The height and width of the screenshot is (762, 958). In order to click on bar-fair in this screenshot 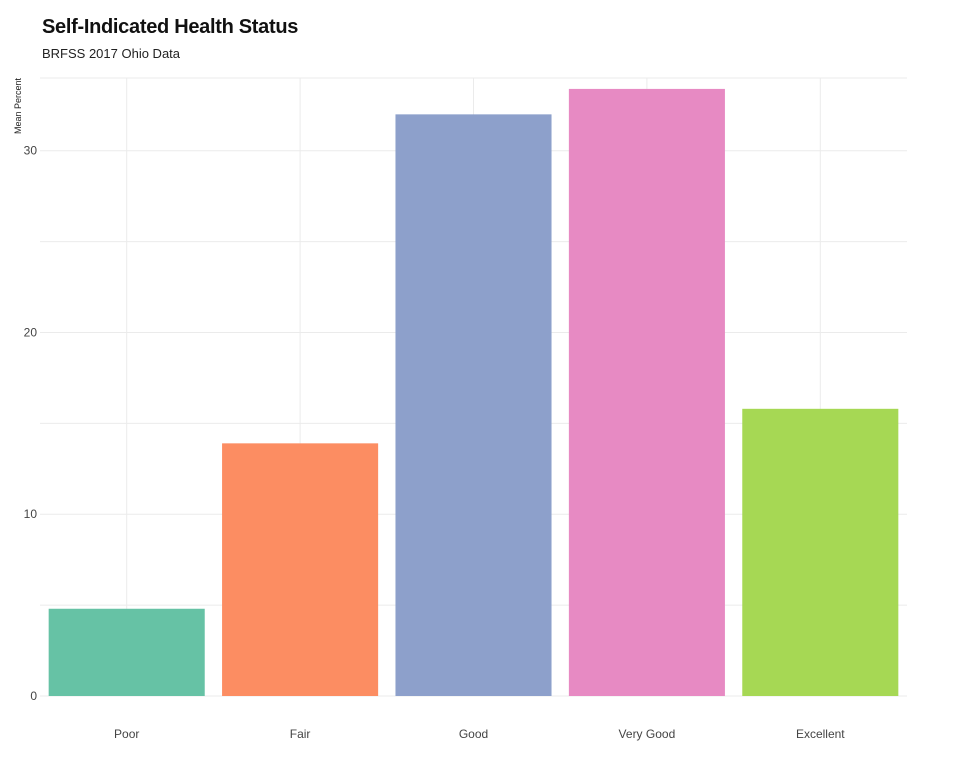, I will do `click(300, 569)`.